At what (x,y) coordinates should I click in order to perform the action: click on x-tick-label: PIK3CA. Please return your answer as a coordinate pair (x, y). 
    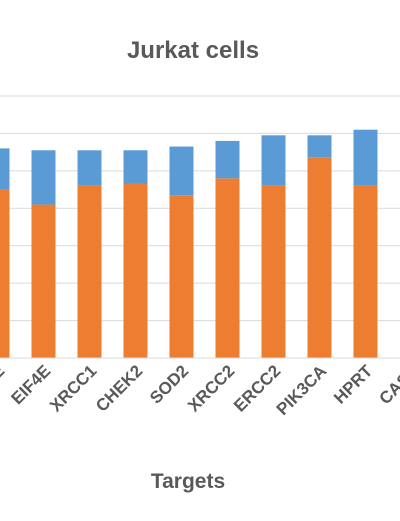
    Looking at the image, I should click on (302, 390).